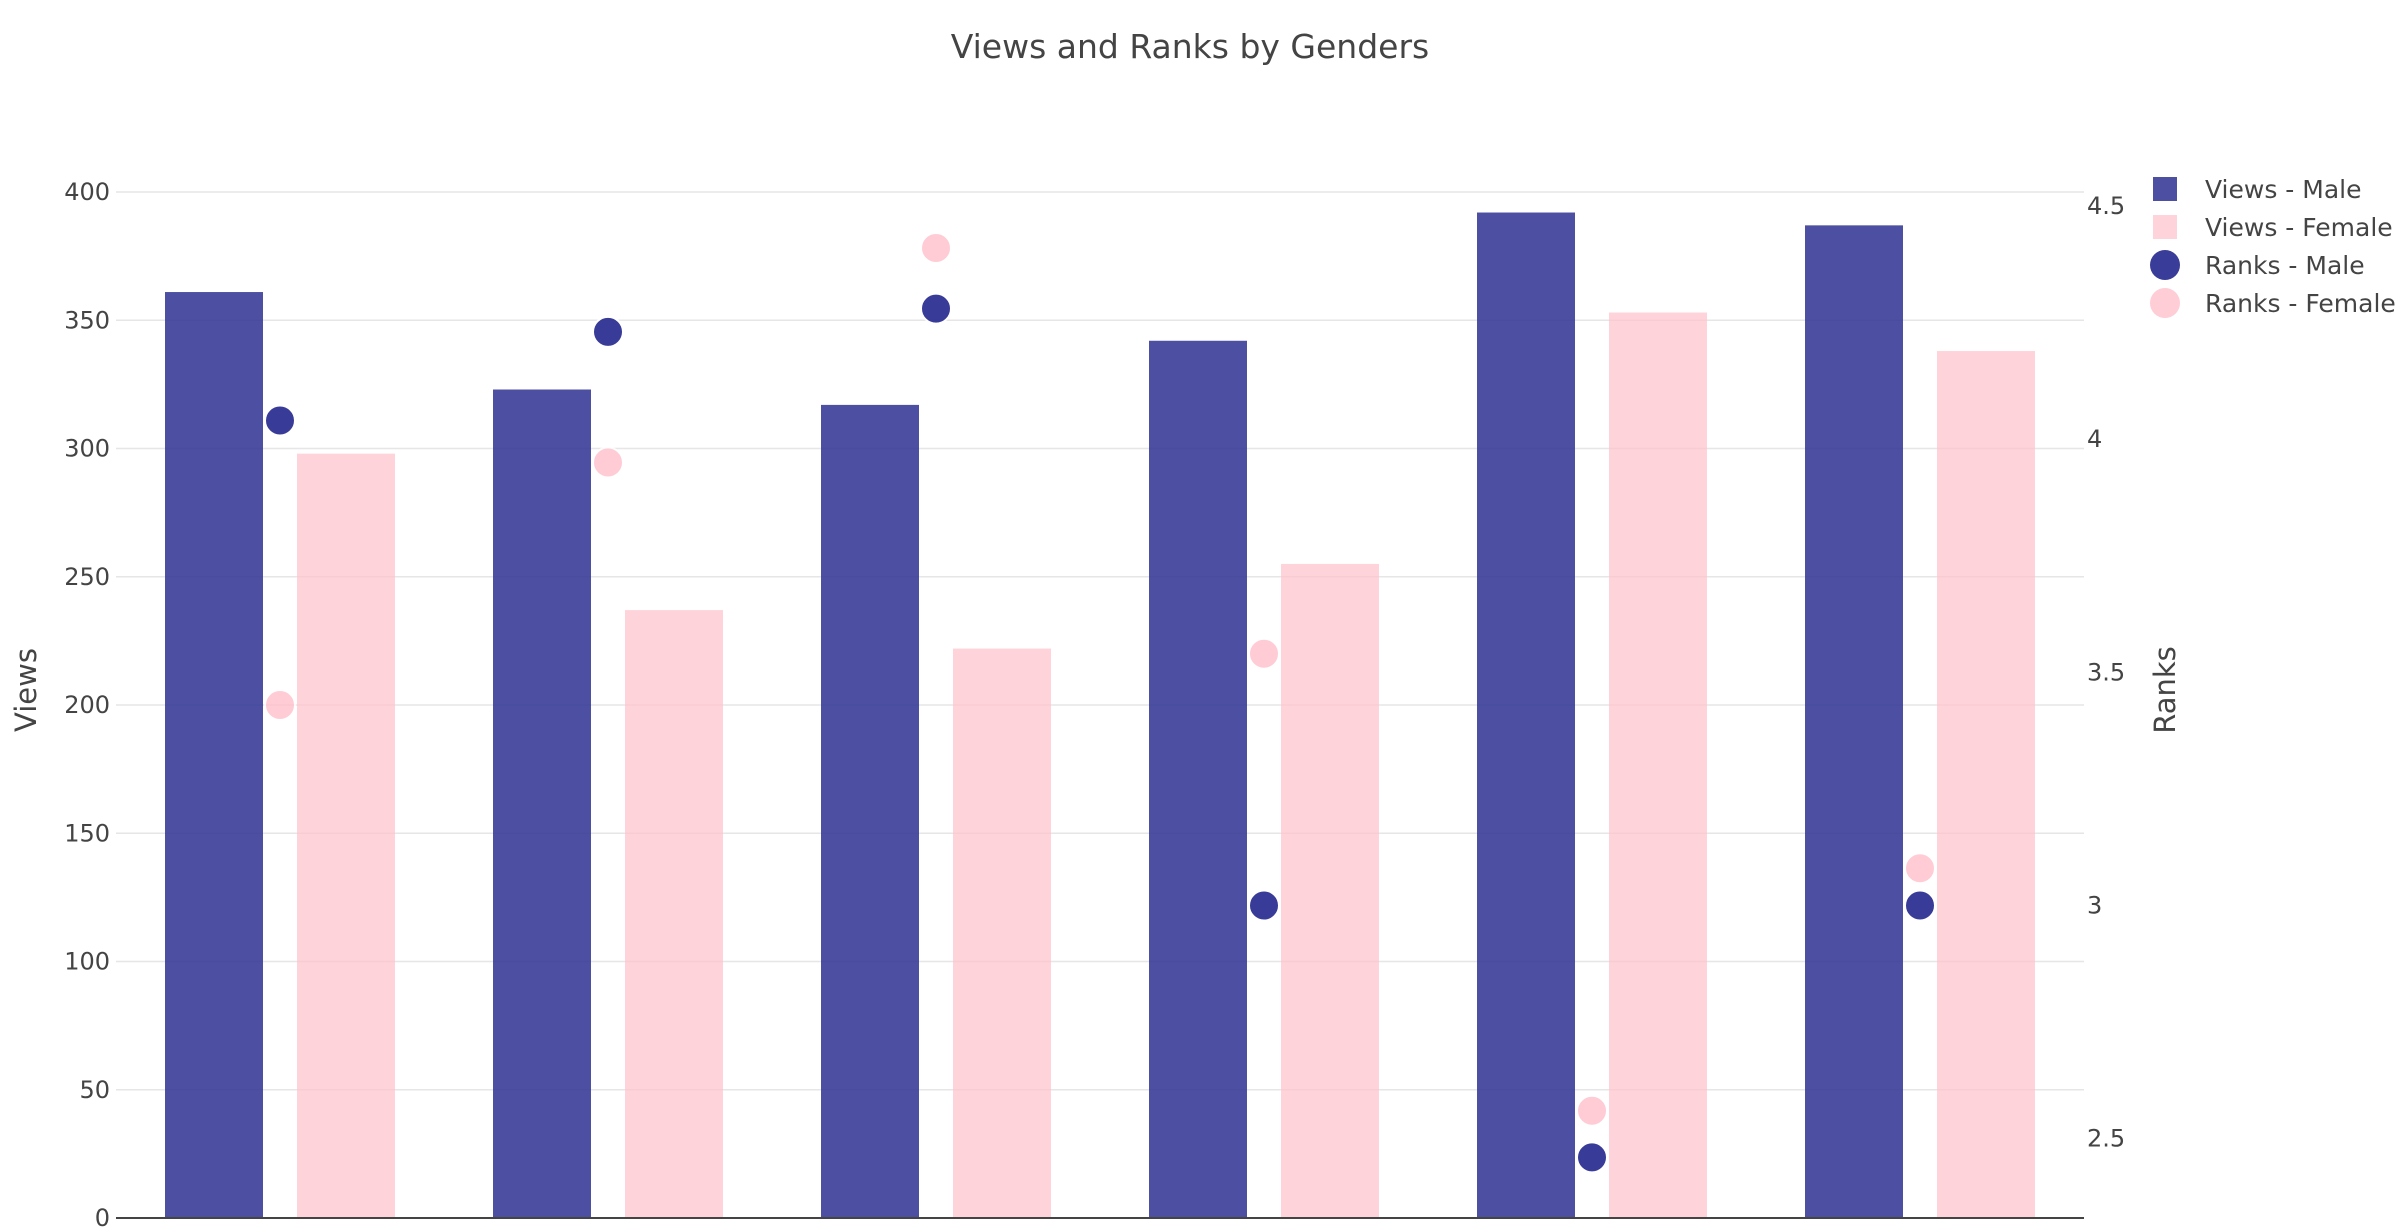  Describe the element at coordinates (2106, 206) in the screenshot. I see `y2-tick-label: 4.5` at that location.